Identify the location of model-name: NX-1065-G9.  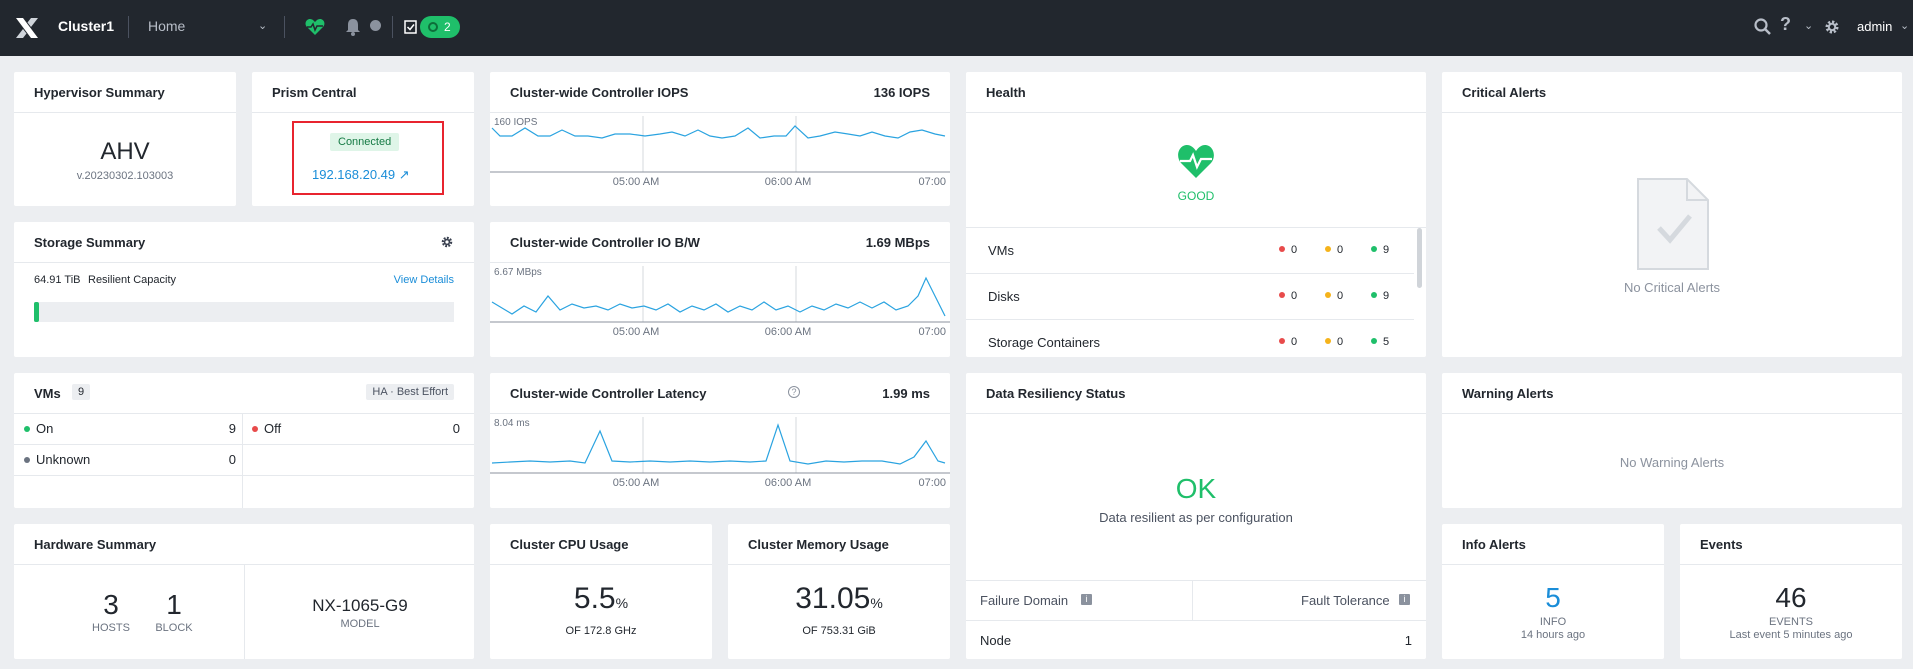
(360, 605).